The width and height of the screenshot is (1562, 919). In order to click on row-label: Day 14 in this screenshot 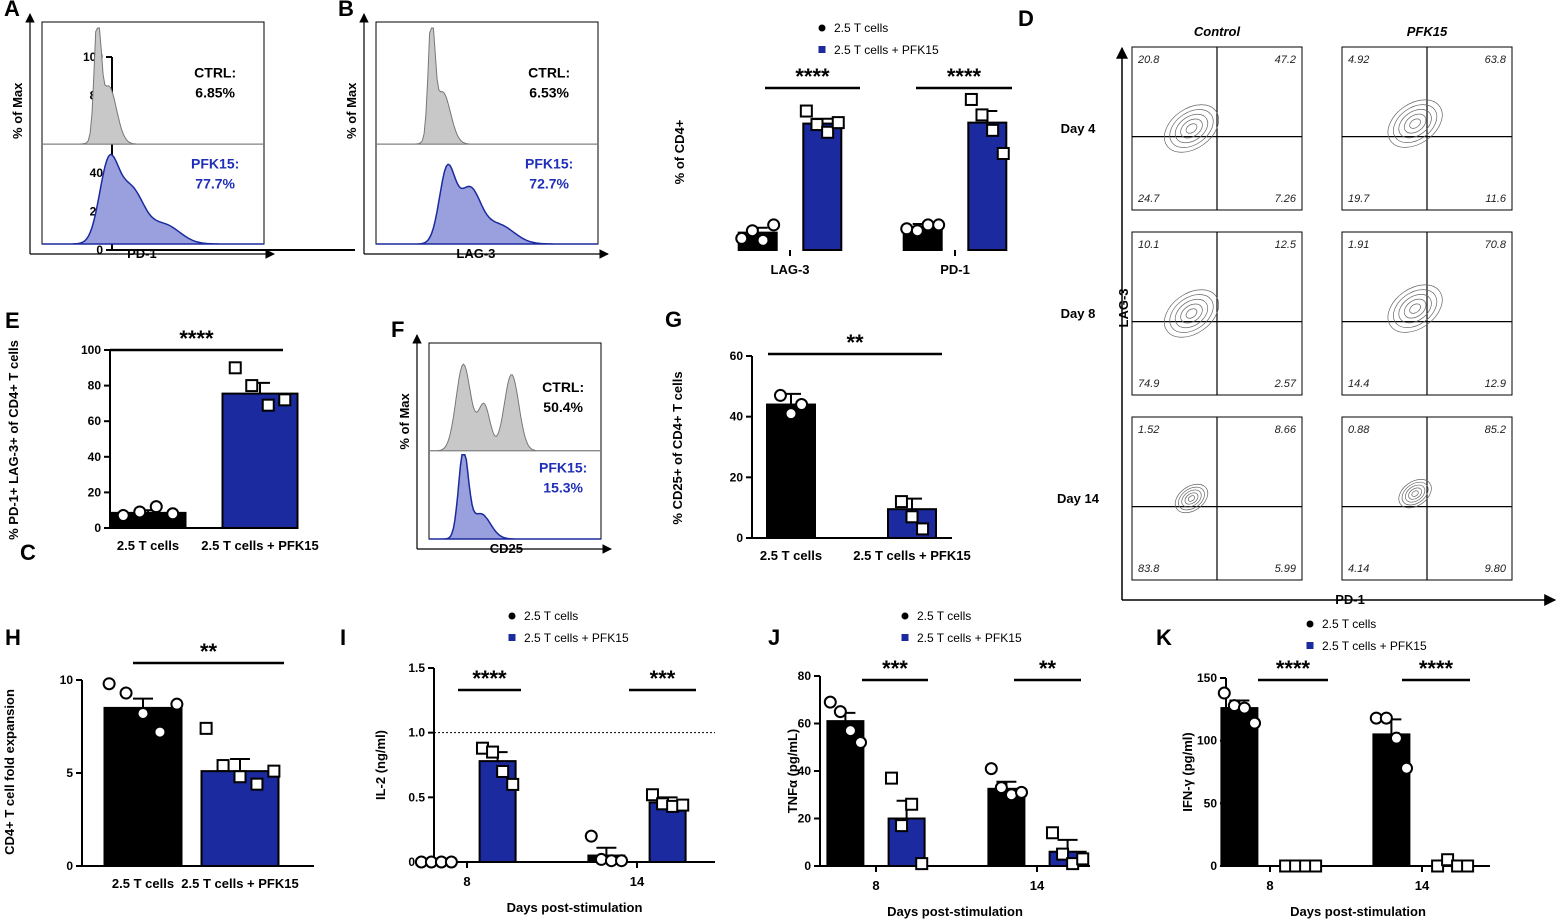, I will do `click(1078, 498)`.